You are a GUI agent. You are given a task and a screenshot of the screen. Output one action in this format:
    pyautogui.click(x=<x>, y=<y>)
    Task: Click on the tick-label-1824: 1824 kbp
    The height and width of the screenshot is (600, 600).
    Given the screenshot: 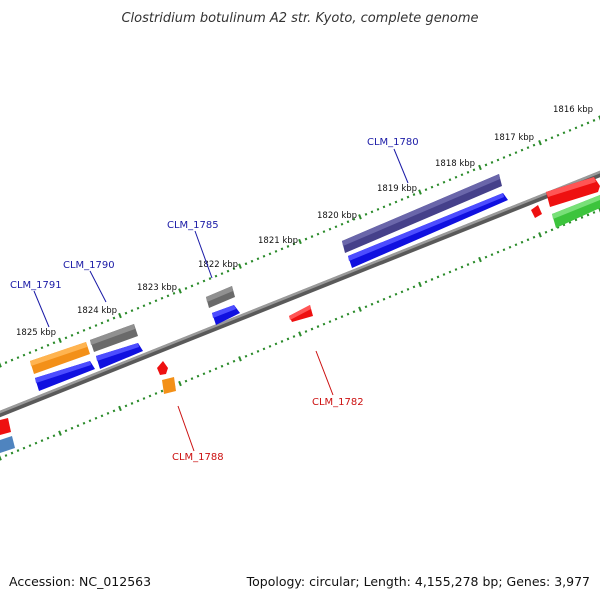 What is the action you would take?
    pyautogui.click(x=97, y=311)
    